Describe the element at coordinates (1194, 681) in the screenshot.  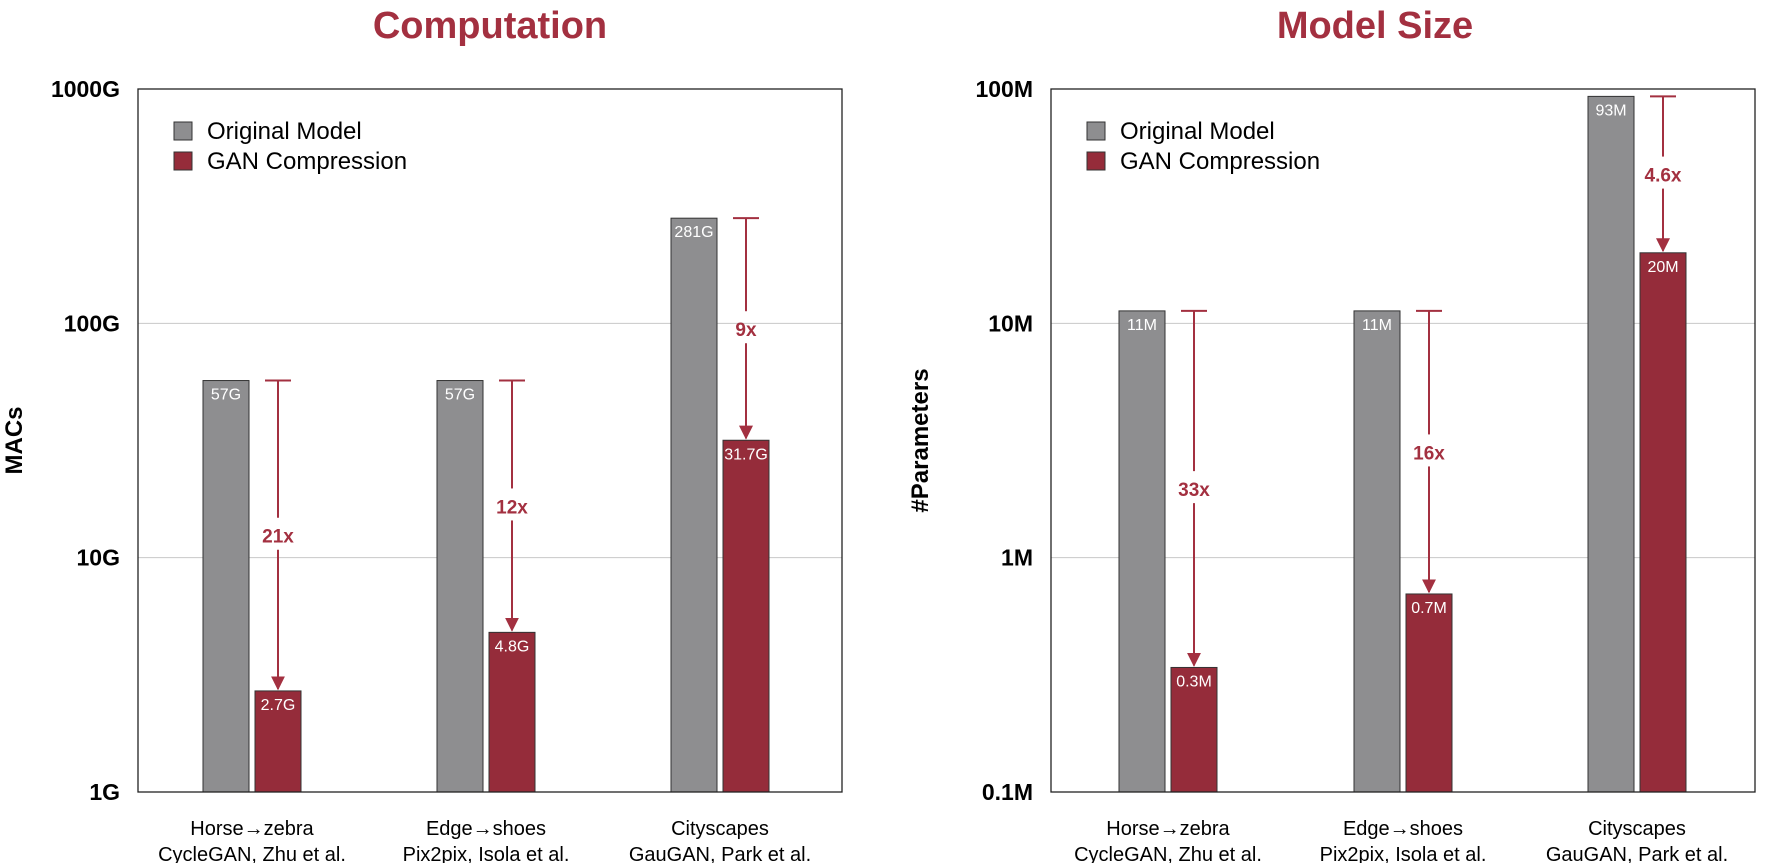
I see `bar-value-label: 0.3M` at that location.